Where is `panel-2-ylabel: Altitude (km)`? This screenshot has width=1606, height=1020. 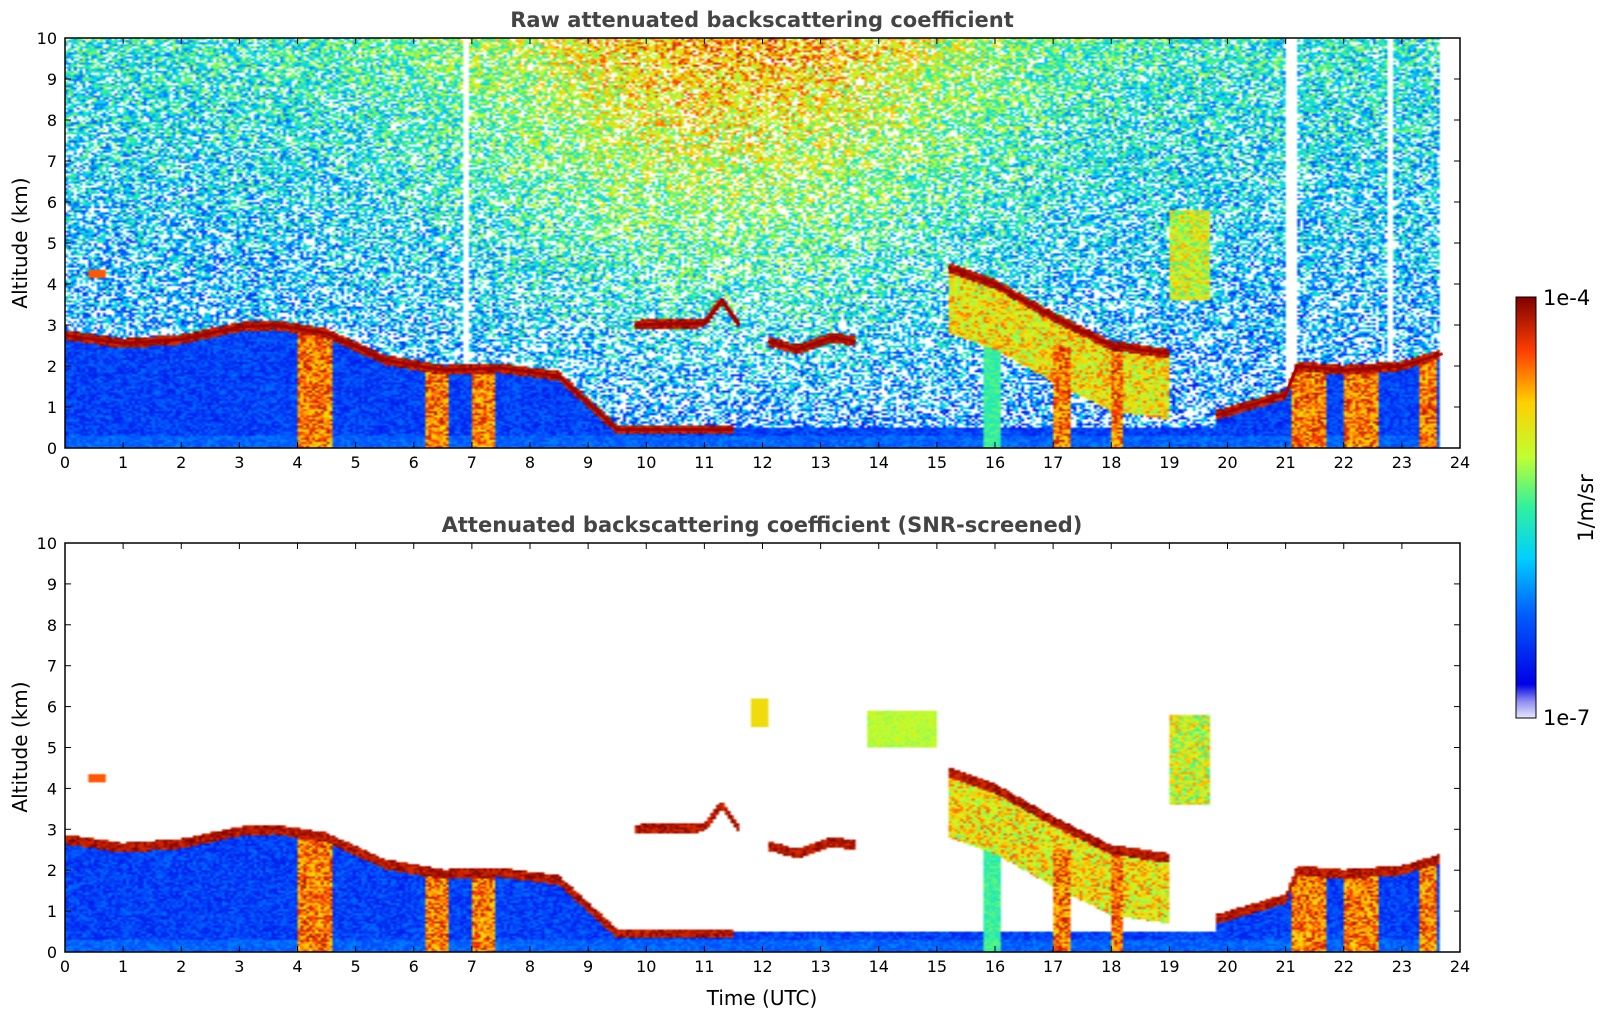 panel-2-ylabel: Altitude (km) is located at coordinates (20, 746).